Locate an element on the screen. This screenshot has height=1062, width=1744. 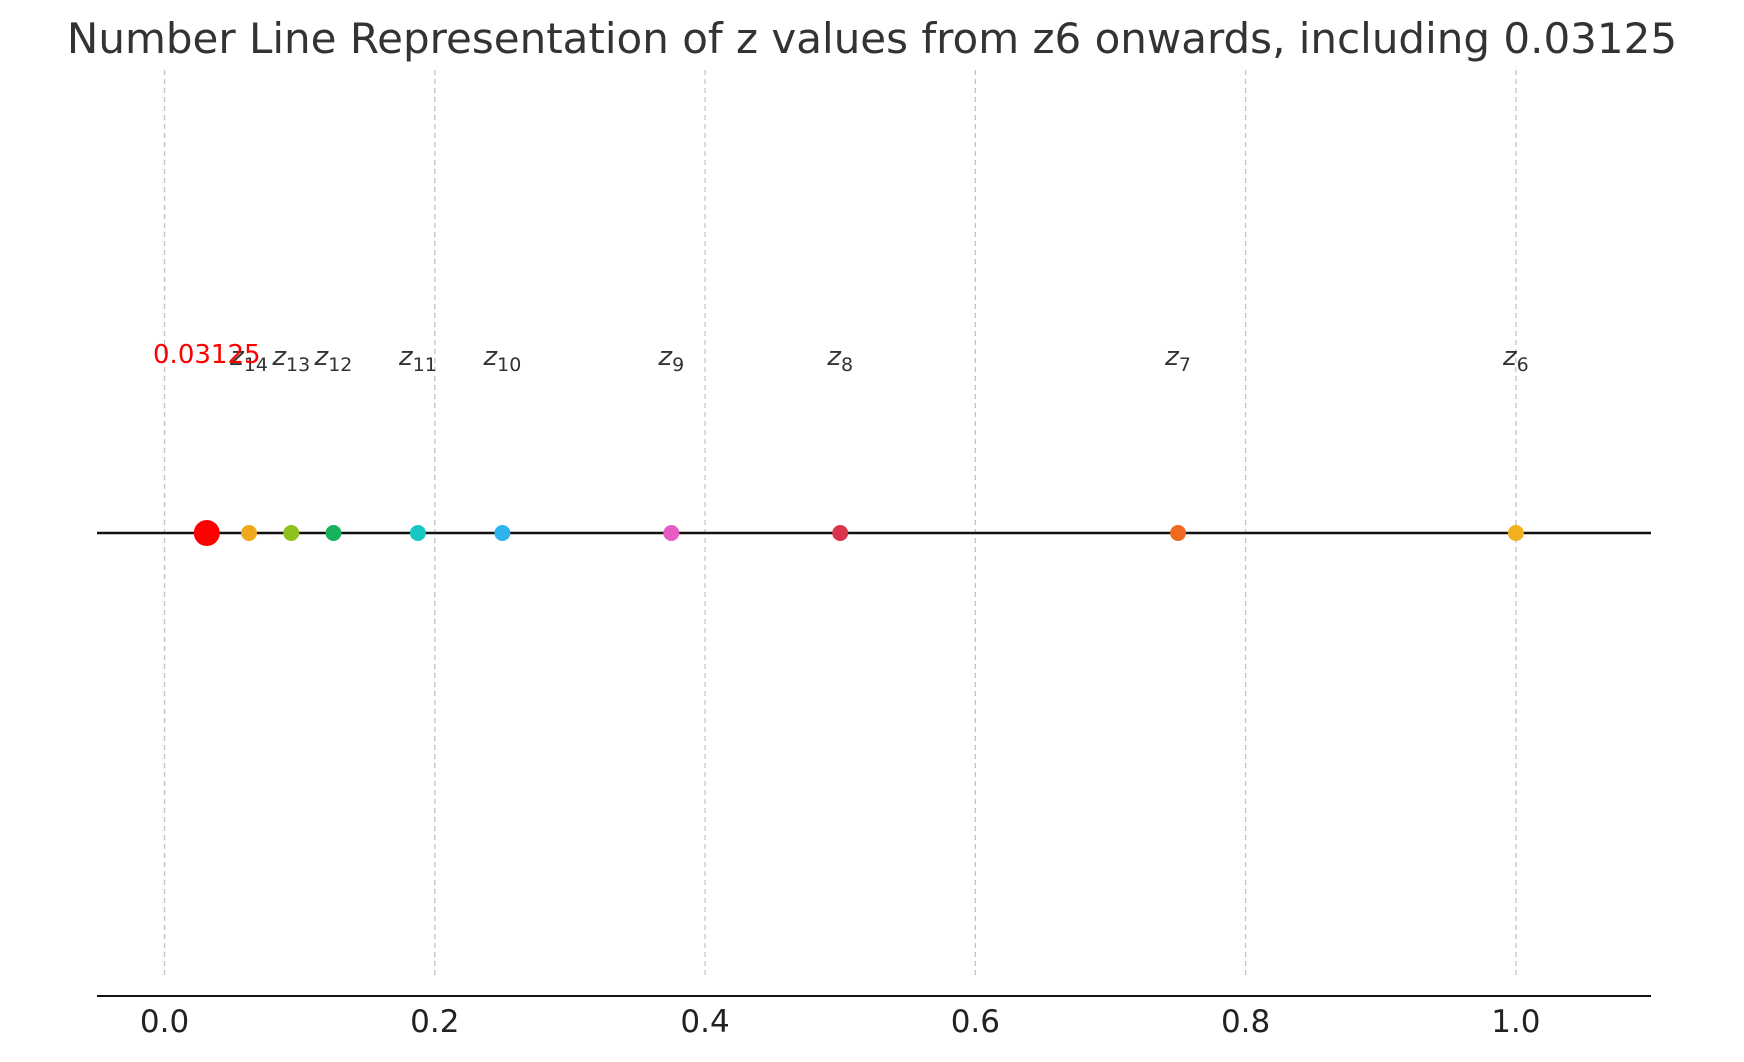
point-label-z13: z13 is located at coordinates (290, 359).